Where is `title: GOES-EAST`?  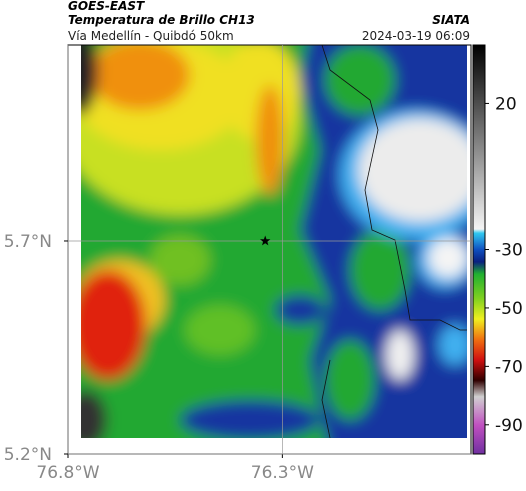 title: GOES-EAST is located at coordinates (106, 6).